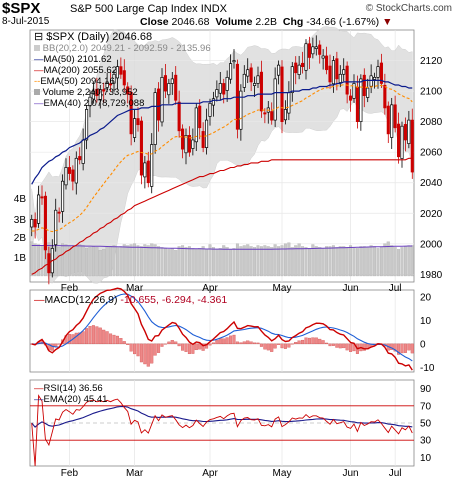  Describe the element at coordinates (134, 9) in the screenshot. I see `index-name-text: S&P 500 Large Cap Index` at that location.